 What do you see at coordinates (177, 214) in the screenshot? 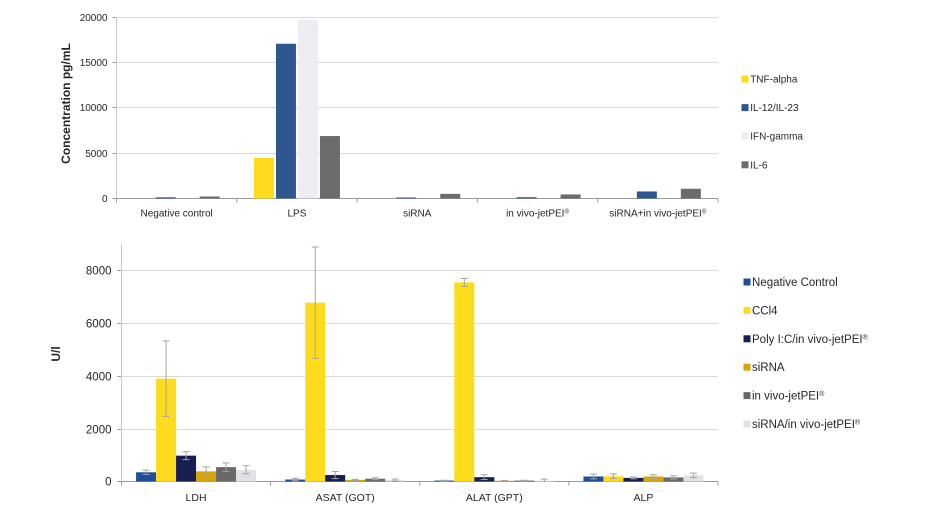
I see `svg-text: Negative control` at bounding box center [177, 214].